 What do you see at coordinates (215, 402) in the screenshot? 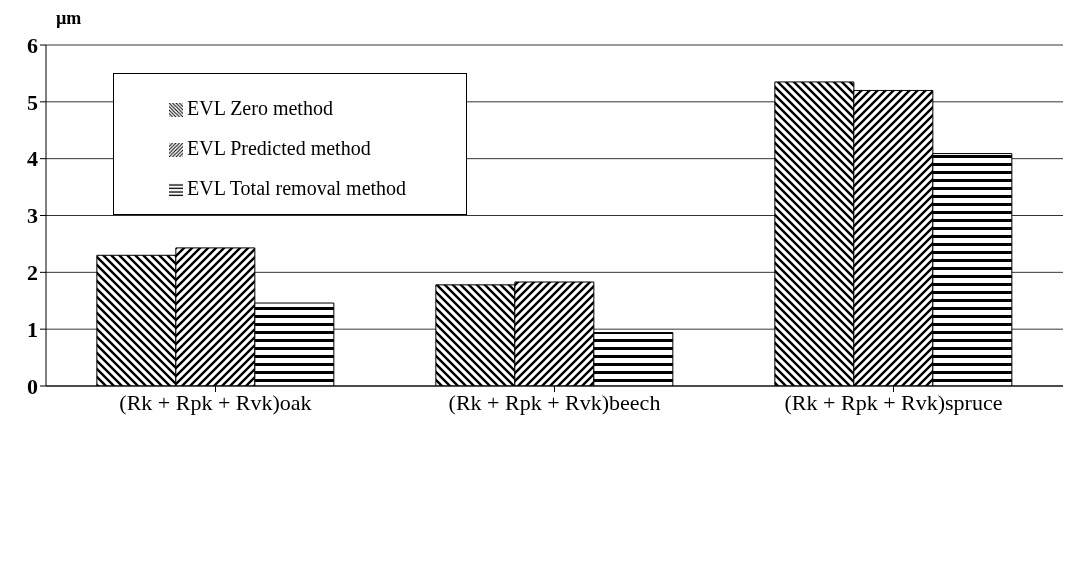
I see `x-tick-label: (Rk + Rpk + Rvk)oak` at bounding box center [215, 402].